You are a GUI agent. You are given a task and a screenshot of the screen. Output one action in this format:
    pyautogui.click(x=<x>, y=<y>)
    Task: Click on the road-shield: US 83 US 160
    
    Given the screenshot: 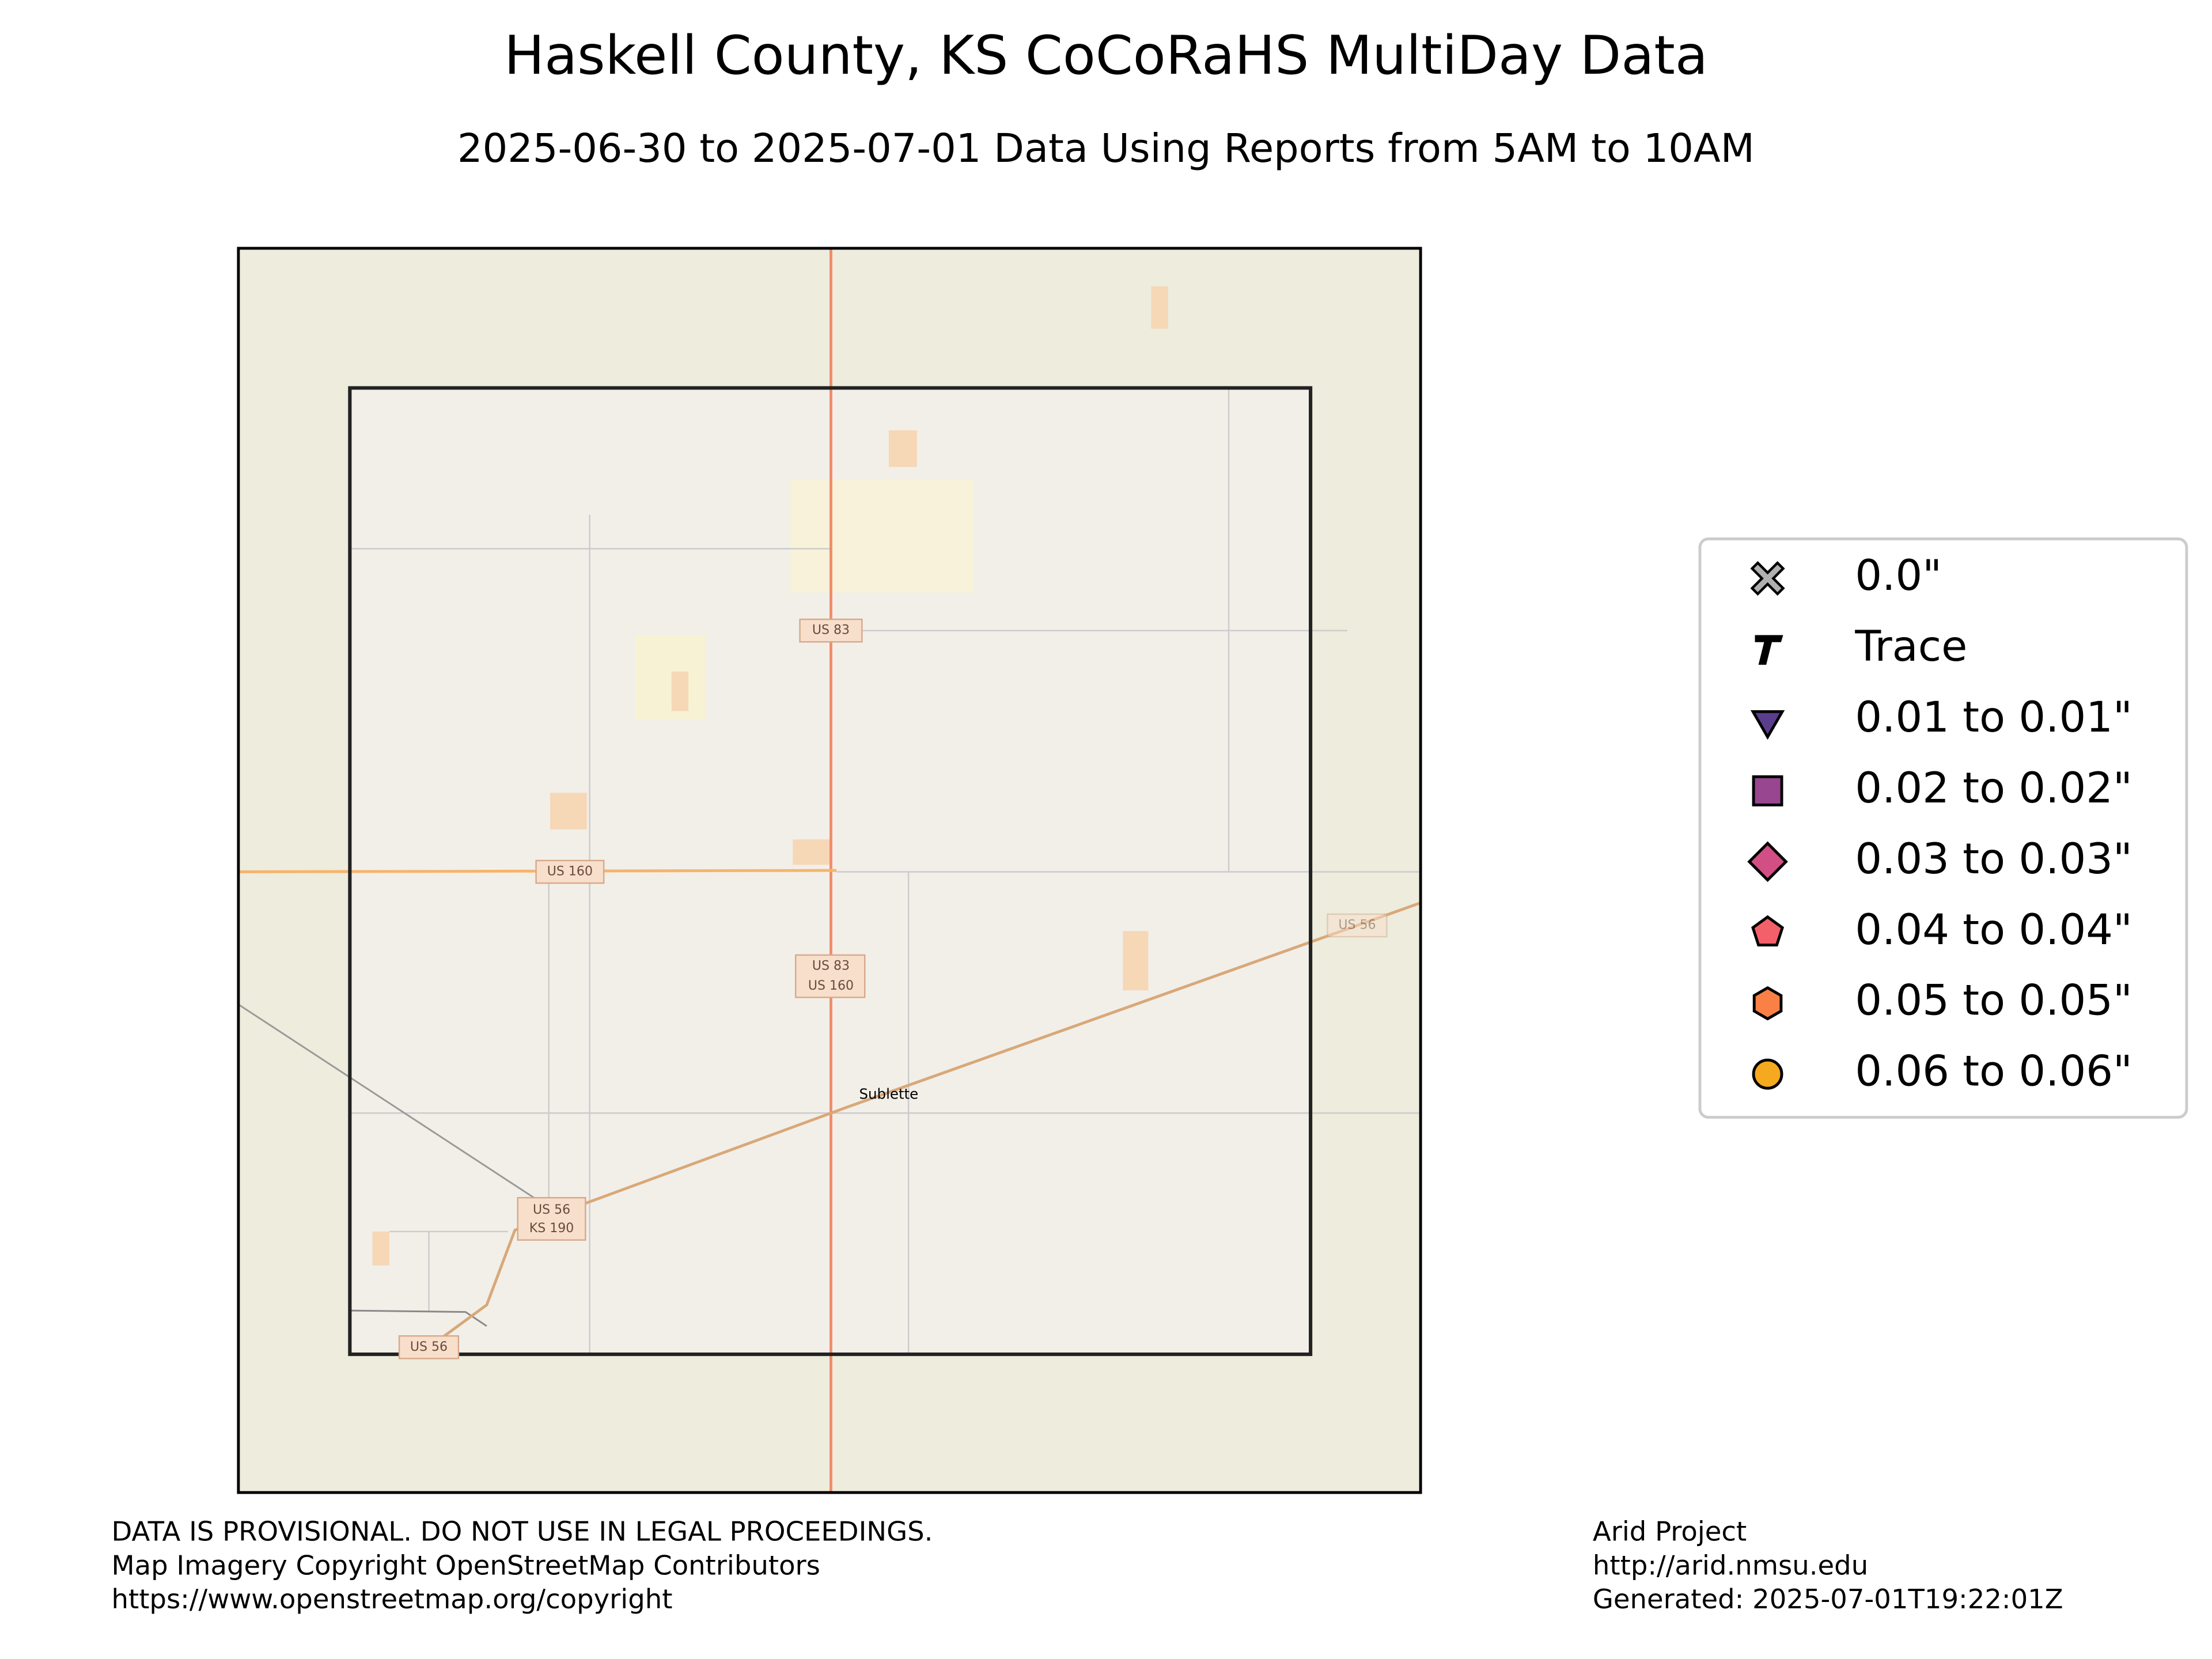 What is the action you would take?
    pyautogui.click(x=830, y=976)
    